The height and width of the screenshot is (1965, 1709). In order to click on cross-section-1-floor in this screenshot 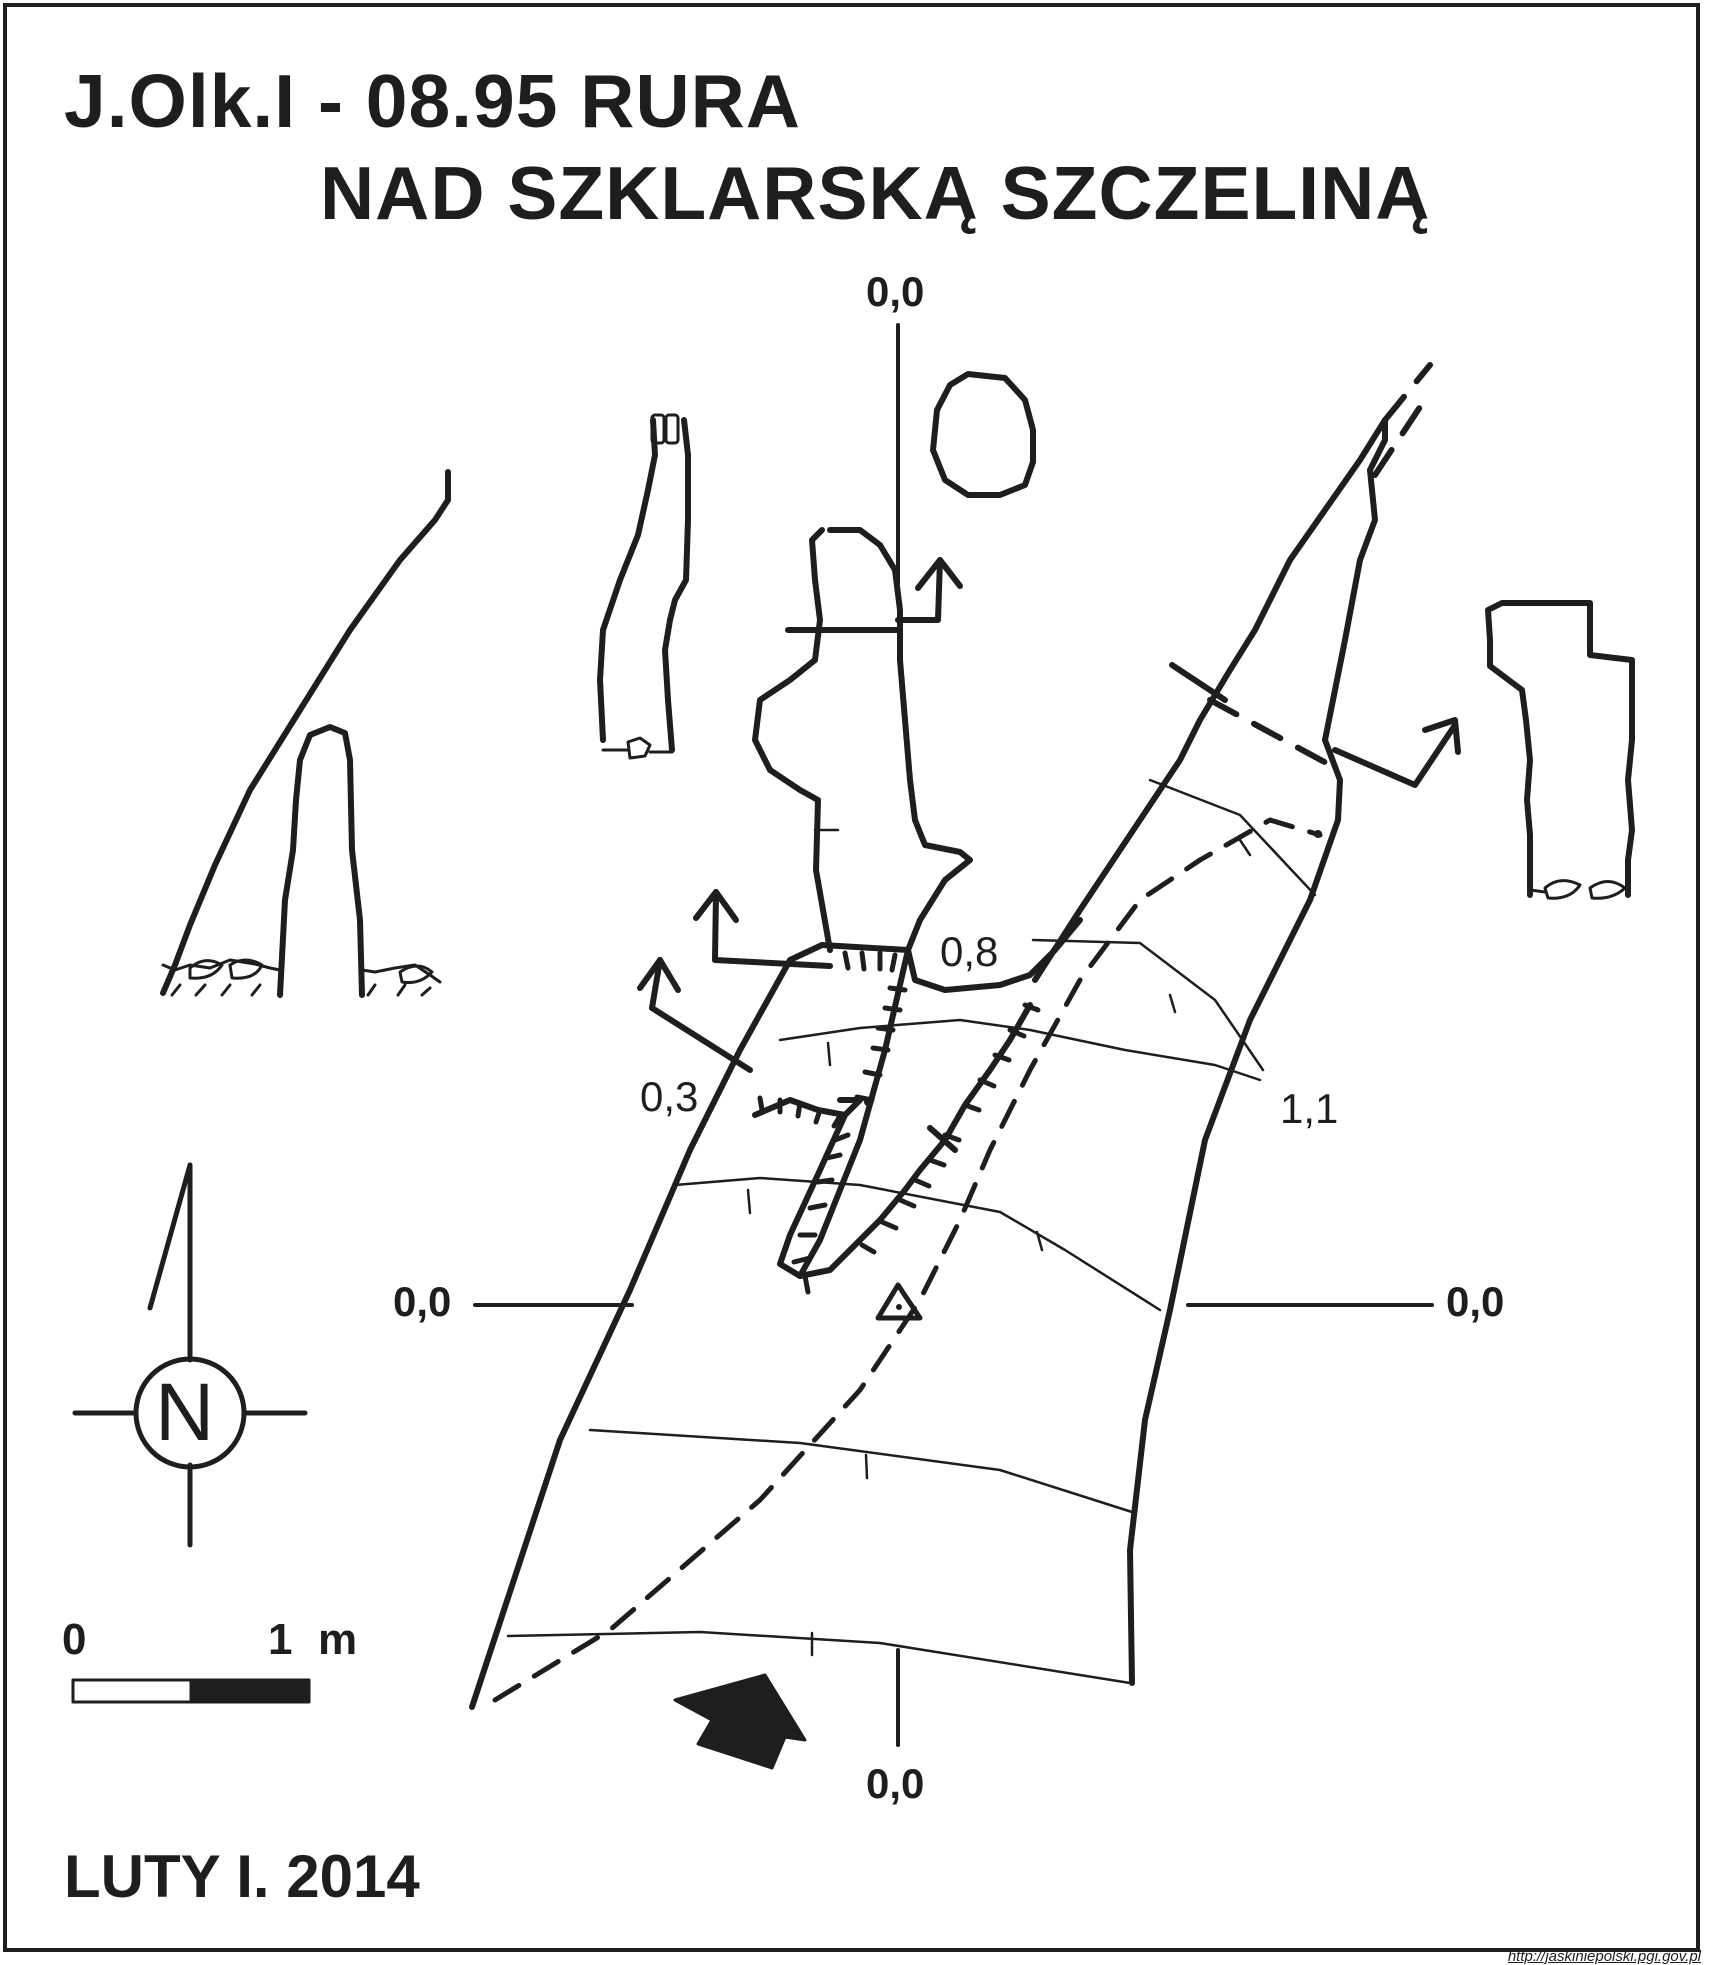, I will do `click(301, 977)`.